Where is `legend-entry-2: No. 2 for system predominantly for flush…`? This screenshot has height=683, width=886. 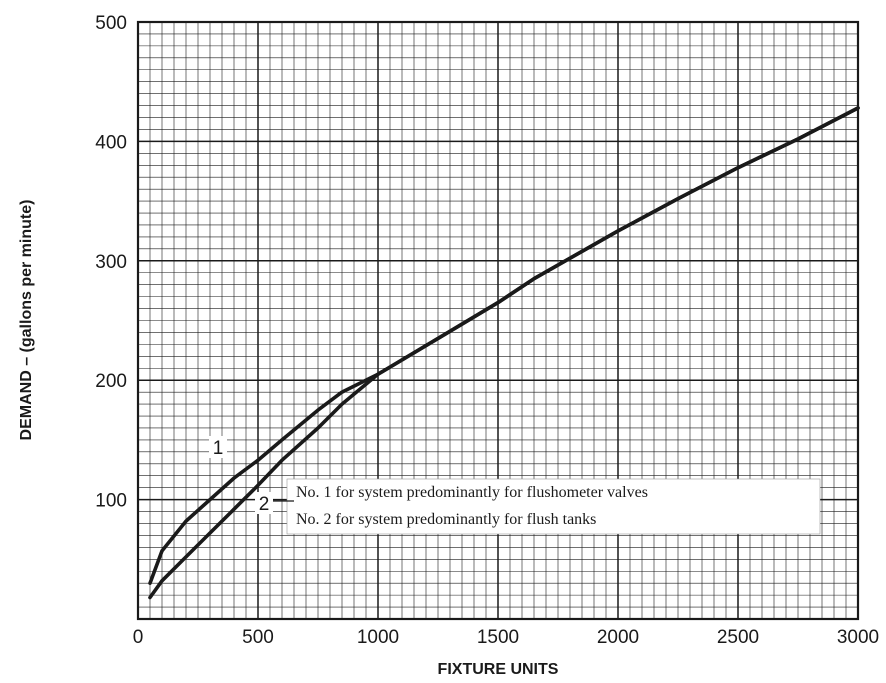 legend-entry-2: No. 2 for system predominantly for flush… is located at coordinates (446, 519).